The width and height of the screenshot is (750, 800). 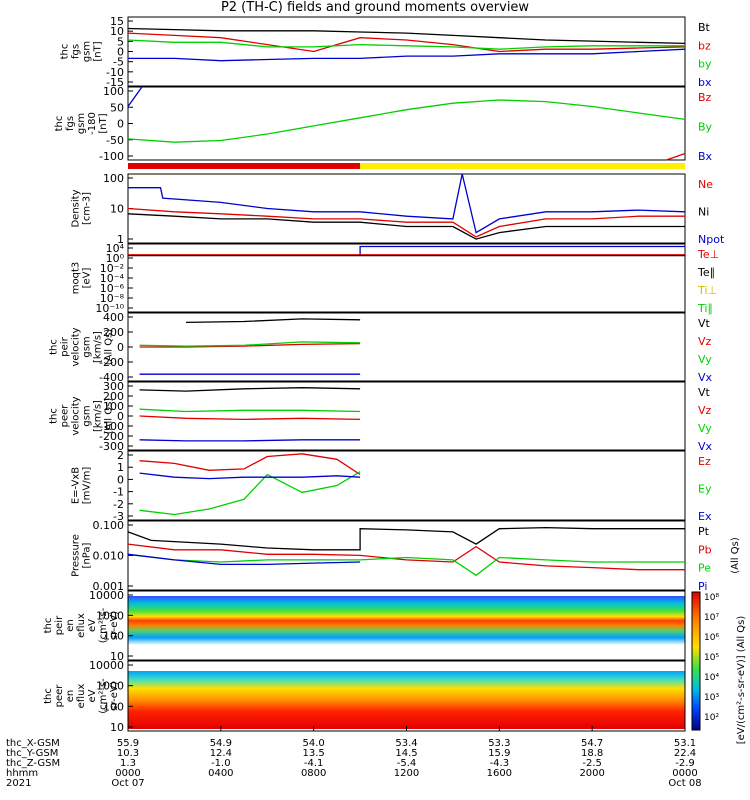 I want to click on y-axis-label: en, so click(x=70, y=696).